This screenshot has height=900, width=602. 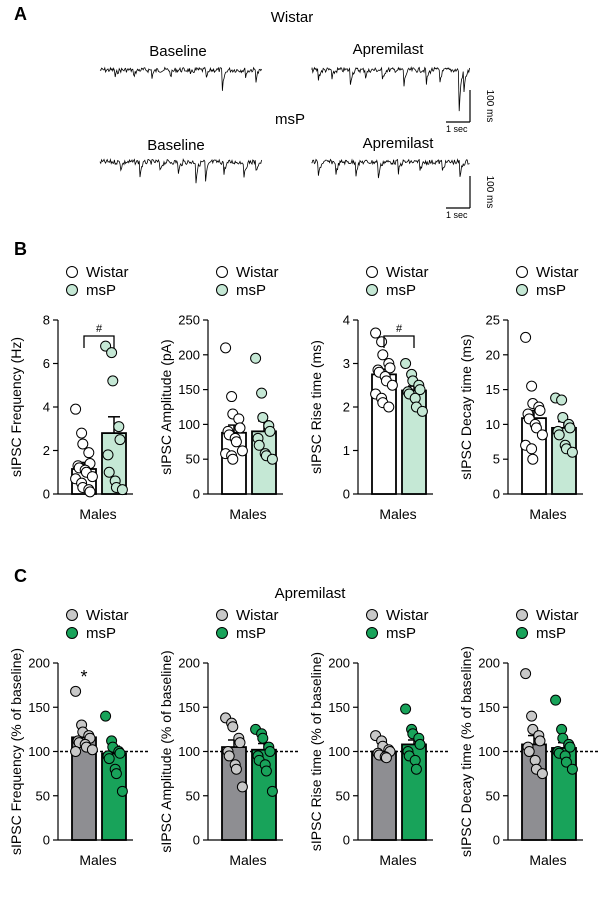 I want to click on wistar-apremilast-trace, so click(x=390, y=89).